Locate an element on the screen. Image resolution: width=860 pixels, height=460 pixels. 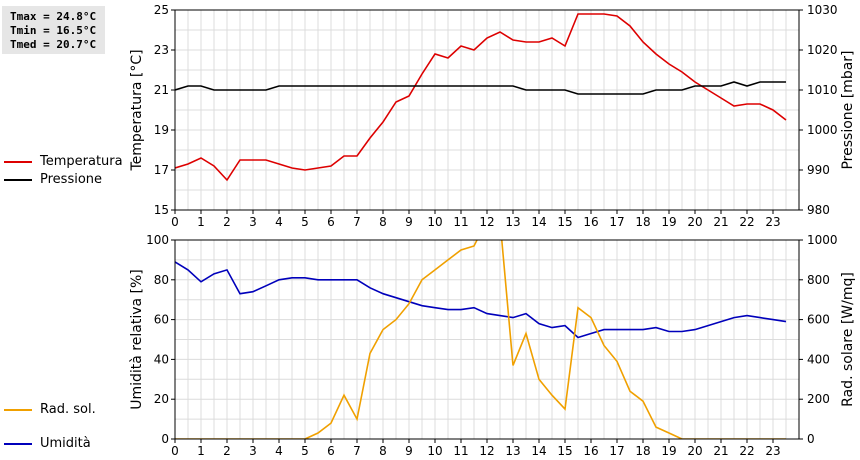
series-line-umidit- is located at coordinates (481, 300).